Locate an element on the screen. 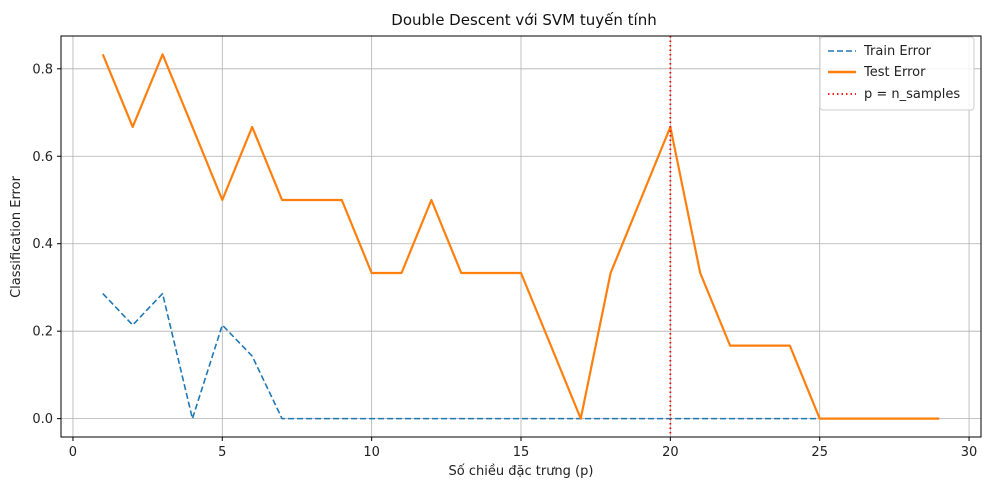 Image resolution: width=989 pixels, height=490 pixels. x-tick-label: 30 is located at coordinates (969, 452).